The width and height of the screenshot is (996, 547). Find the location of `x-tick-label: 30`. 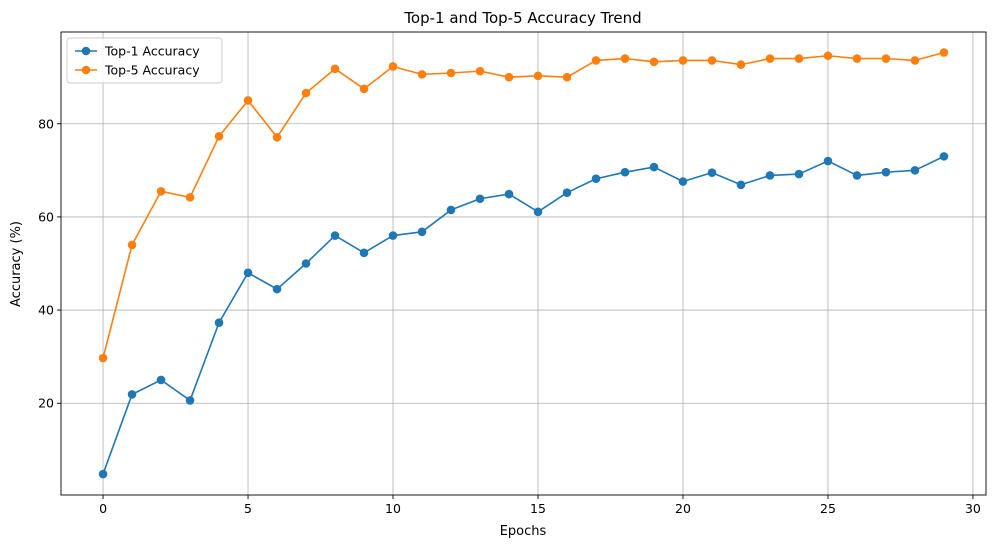

x-tick-label: 30 is located at coordinates (973, 508).